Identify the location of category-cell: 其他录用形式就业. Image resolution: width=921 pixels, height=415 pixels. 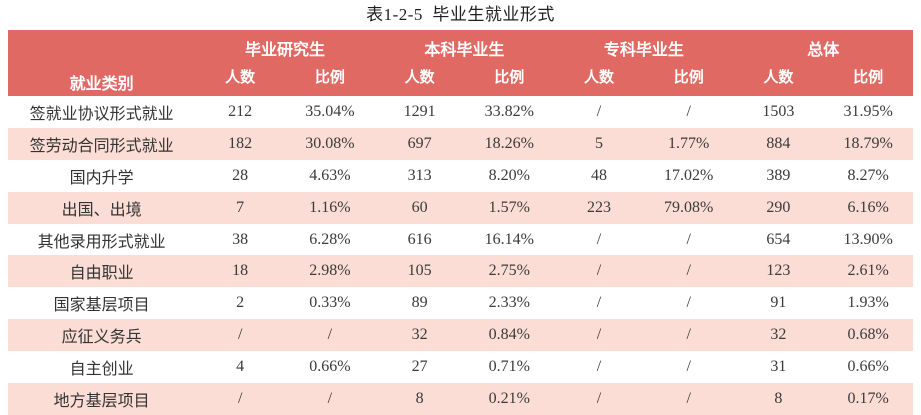
(101, 242).